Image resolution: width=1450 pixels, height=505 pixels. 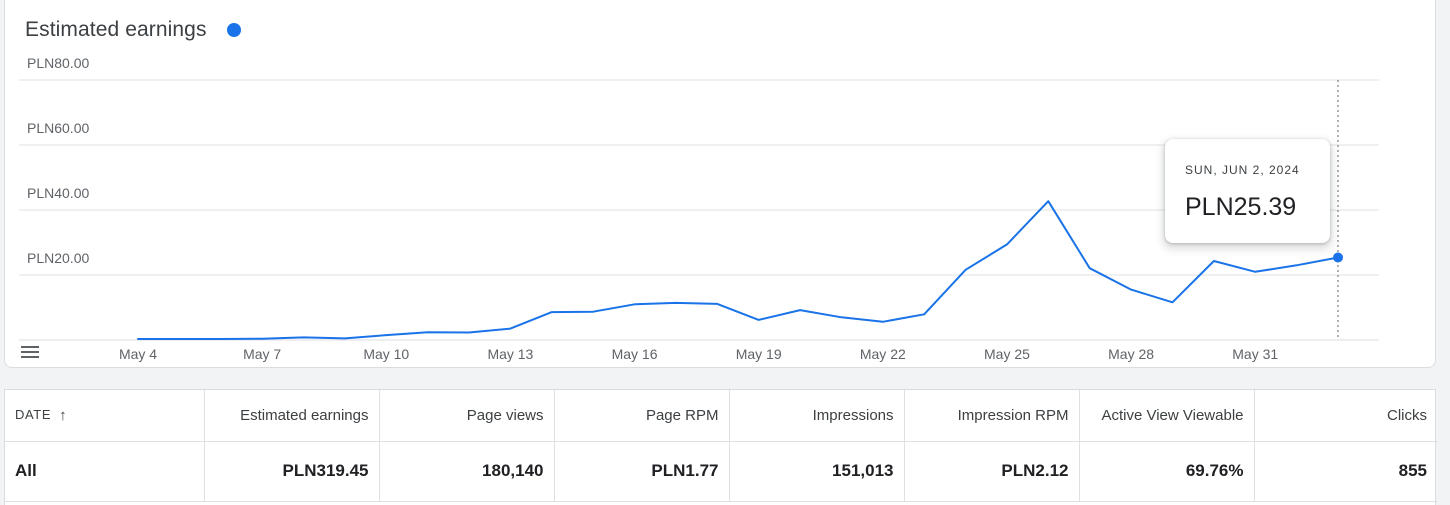 I want to click on column-header-page-views: Page views, so click(x=467, y=416).